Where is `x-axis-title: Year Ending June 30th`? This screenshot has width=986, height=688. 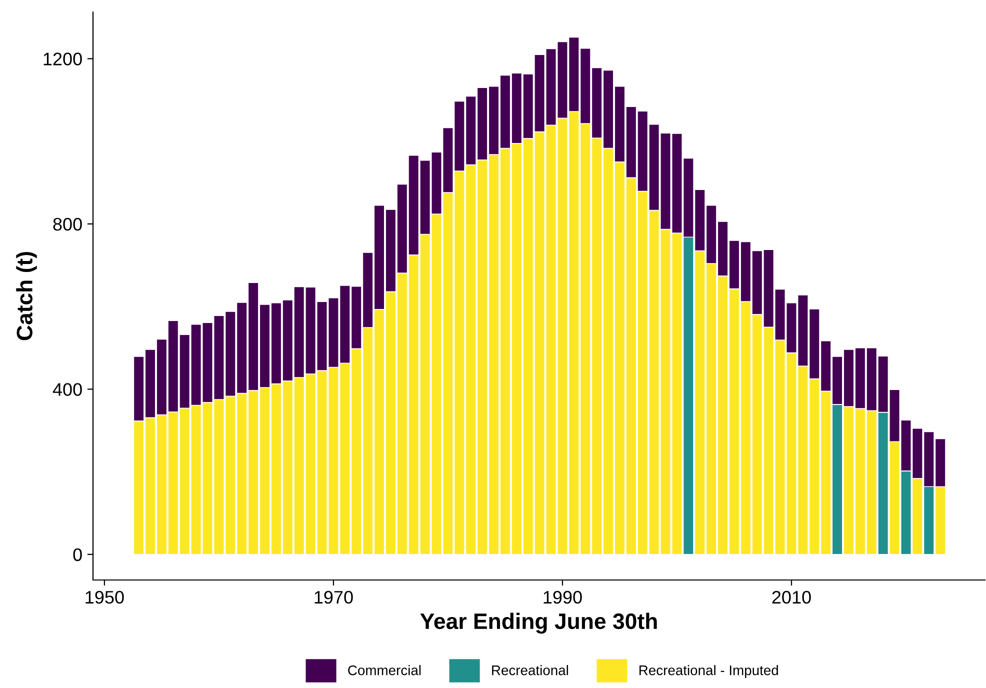 x-axis-title: Year Ending June 30th is located at coordinates (538, 623).